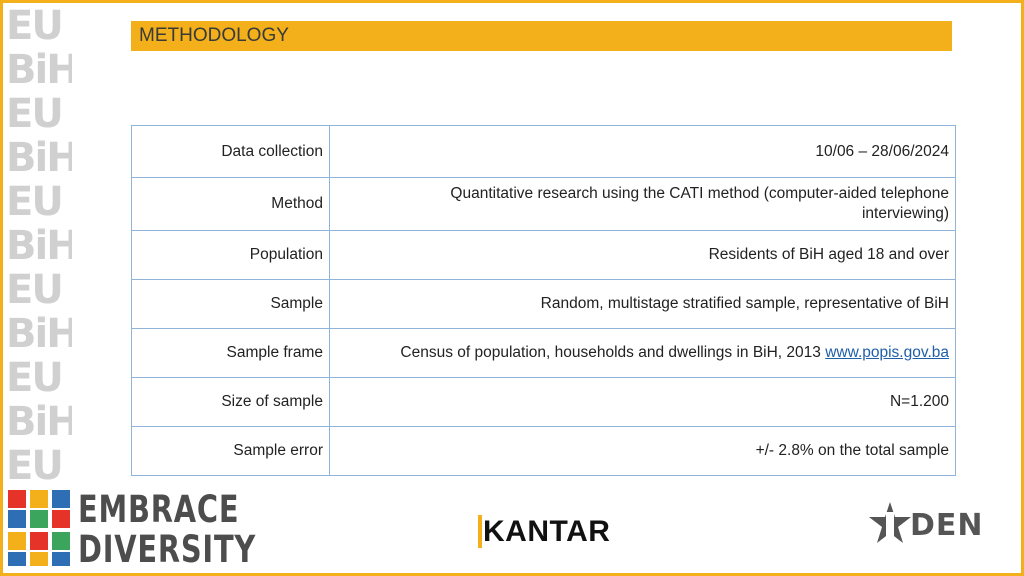  What do you see at coordinates (230, 402) in the screenshot?
I see `row-label: Size of sample` at bounding box center [230, 402].